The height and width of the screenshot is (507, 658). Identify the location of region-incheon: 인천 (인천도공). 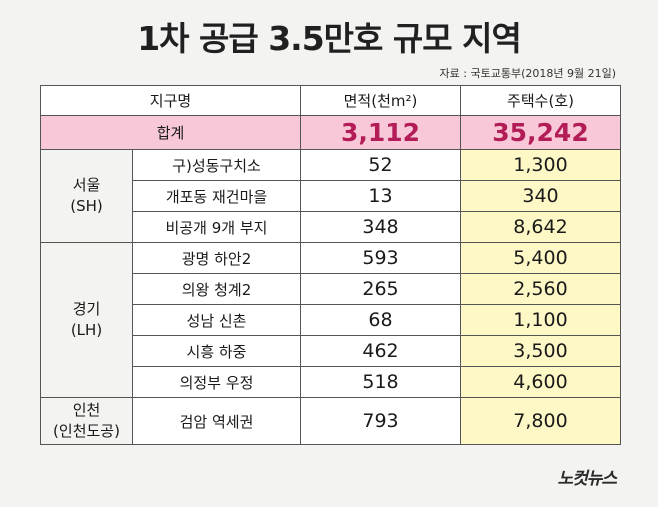
(86, 421).